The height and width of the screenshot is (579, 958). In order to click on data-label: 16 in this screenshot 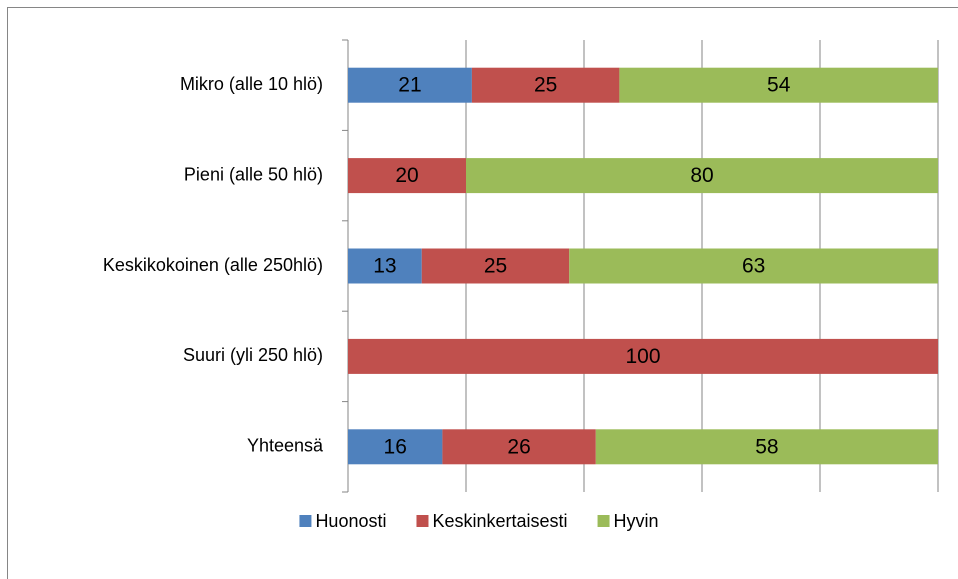, I will do `click(395, 446)`.